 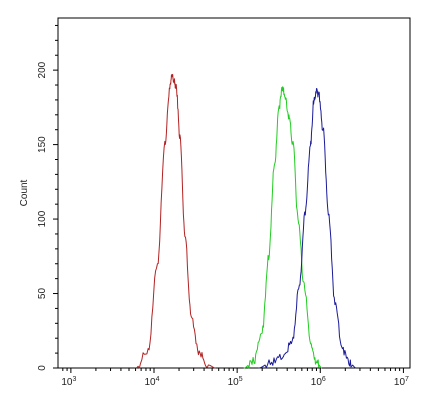 What do you see at coordinates (42, 368) in the screenshot?
I see `y-tick-label: 0` at bounding box center [42, 368].